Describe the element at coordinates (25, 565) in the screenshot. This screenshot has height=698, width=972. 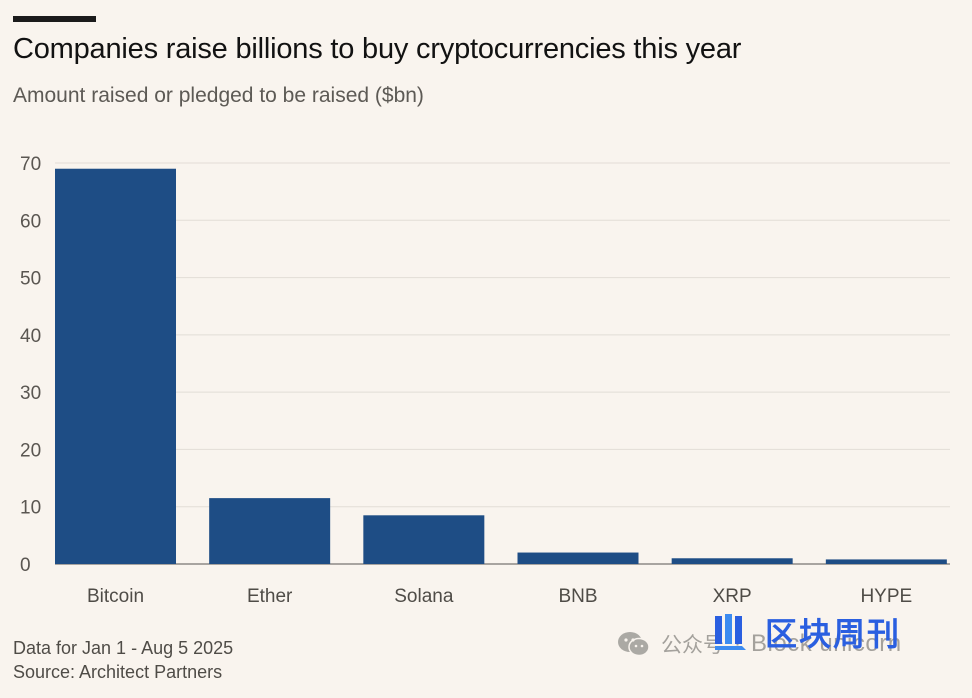
I see `y-tick-label: 0` at that location.